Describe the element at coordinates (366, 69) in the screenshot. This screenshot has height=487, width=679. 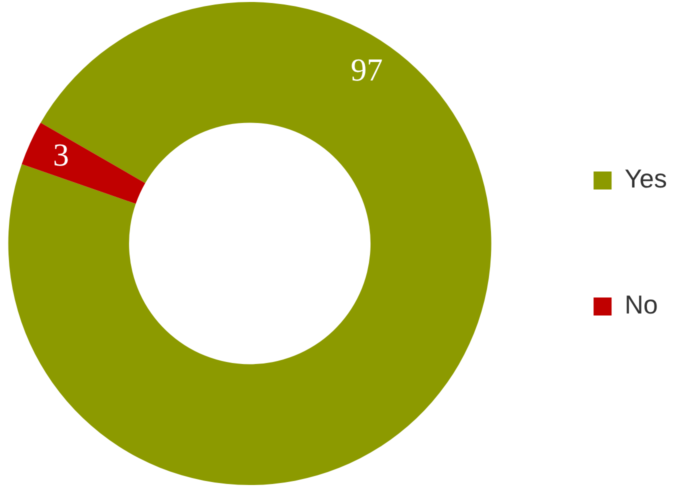
I see `data-label: 97` at that location.